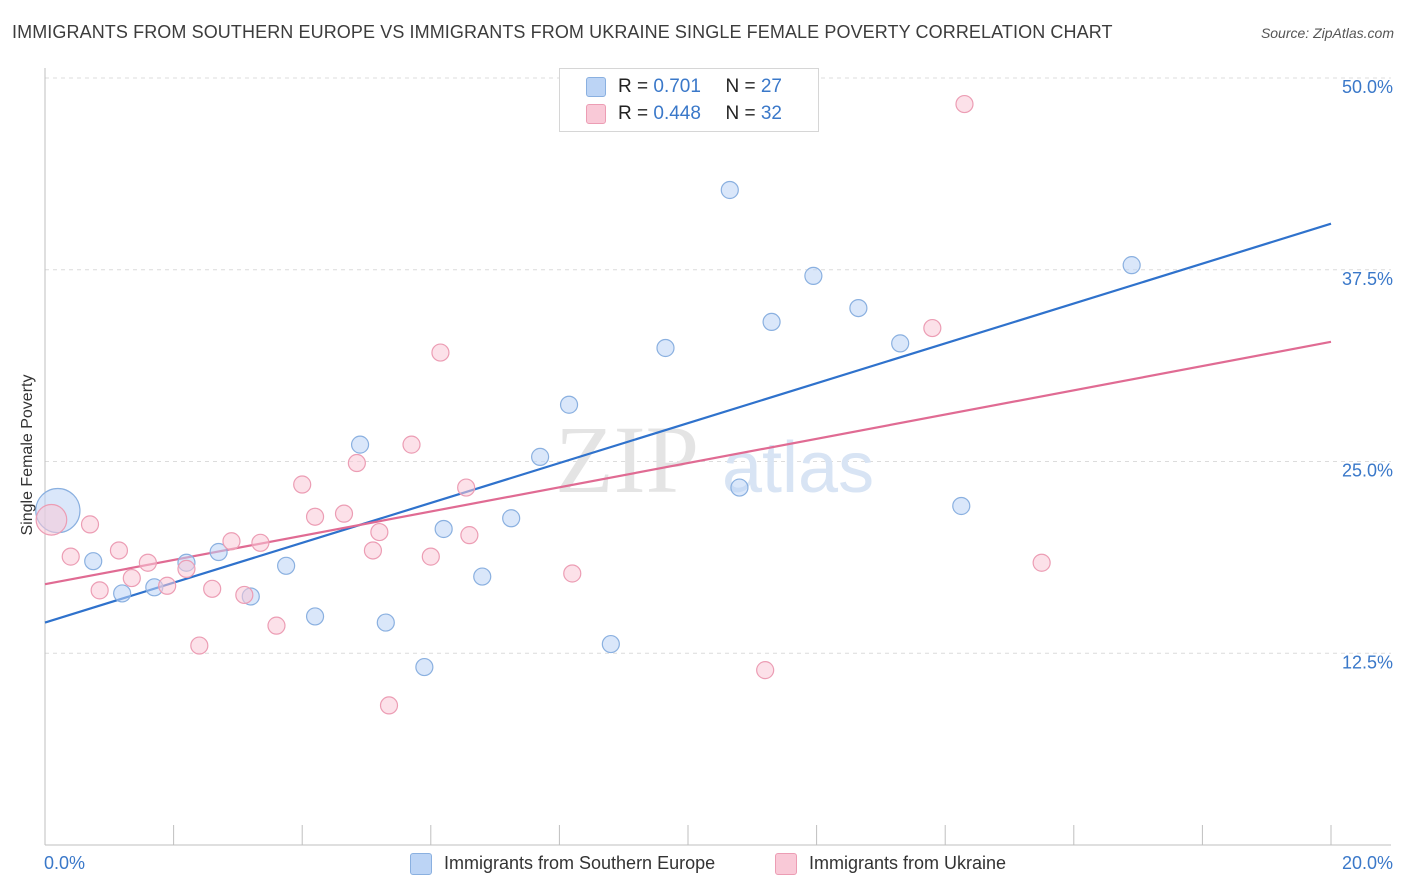 The image size is (1406, 892). I want to click on y-tick-label: 12.5%, so click(1367, 662).